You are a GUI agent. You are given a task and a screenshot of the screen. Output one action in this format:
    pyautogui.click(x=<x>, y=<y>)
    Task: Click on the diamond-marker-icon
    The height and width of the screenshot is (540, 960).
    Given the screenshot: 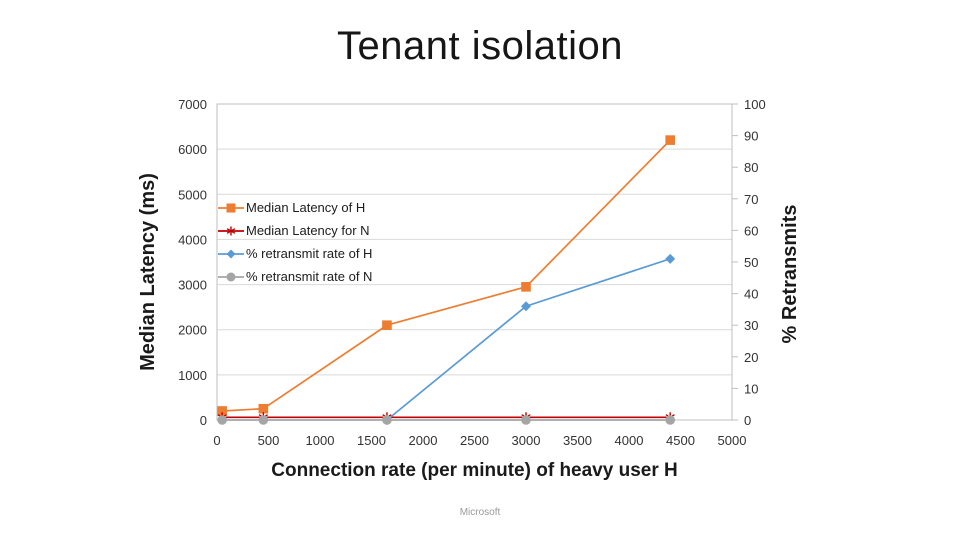 What is the action you would take?
    pyautogui.click(x=231, y=253)
    